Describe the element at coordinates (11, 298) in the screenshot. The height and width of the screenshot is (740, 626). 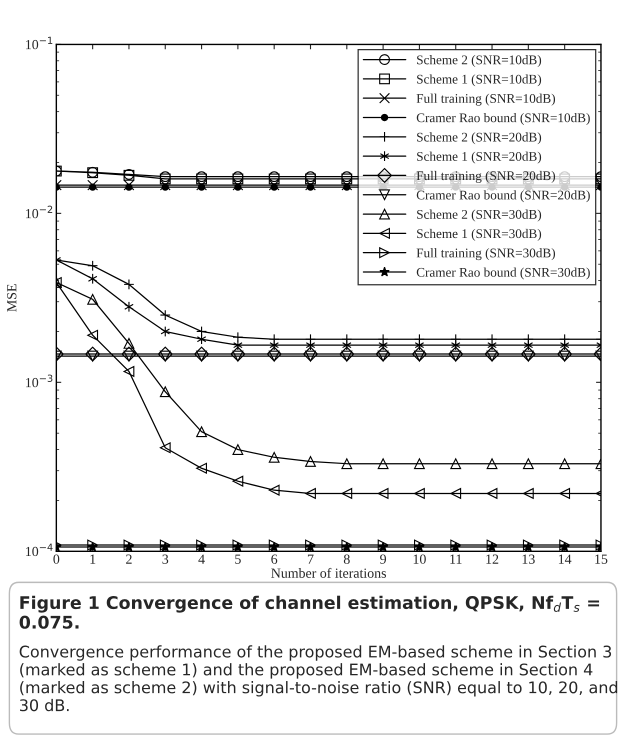
I see `y-axis-title: MSE` at that location.